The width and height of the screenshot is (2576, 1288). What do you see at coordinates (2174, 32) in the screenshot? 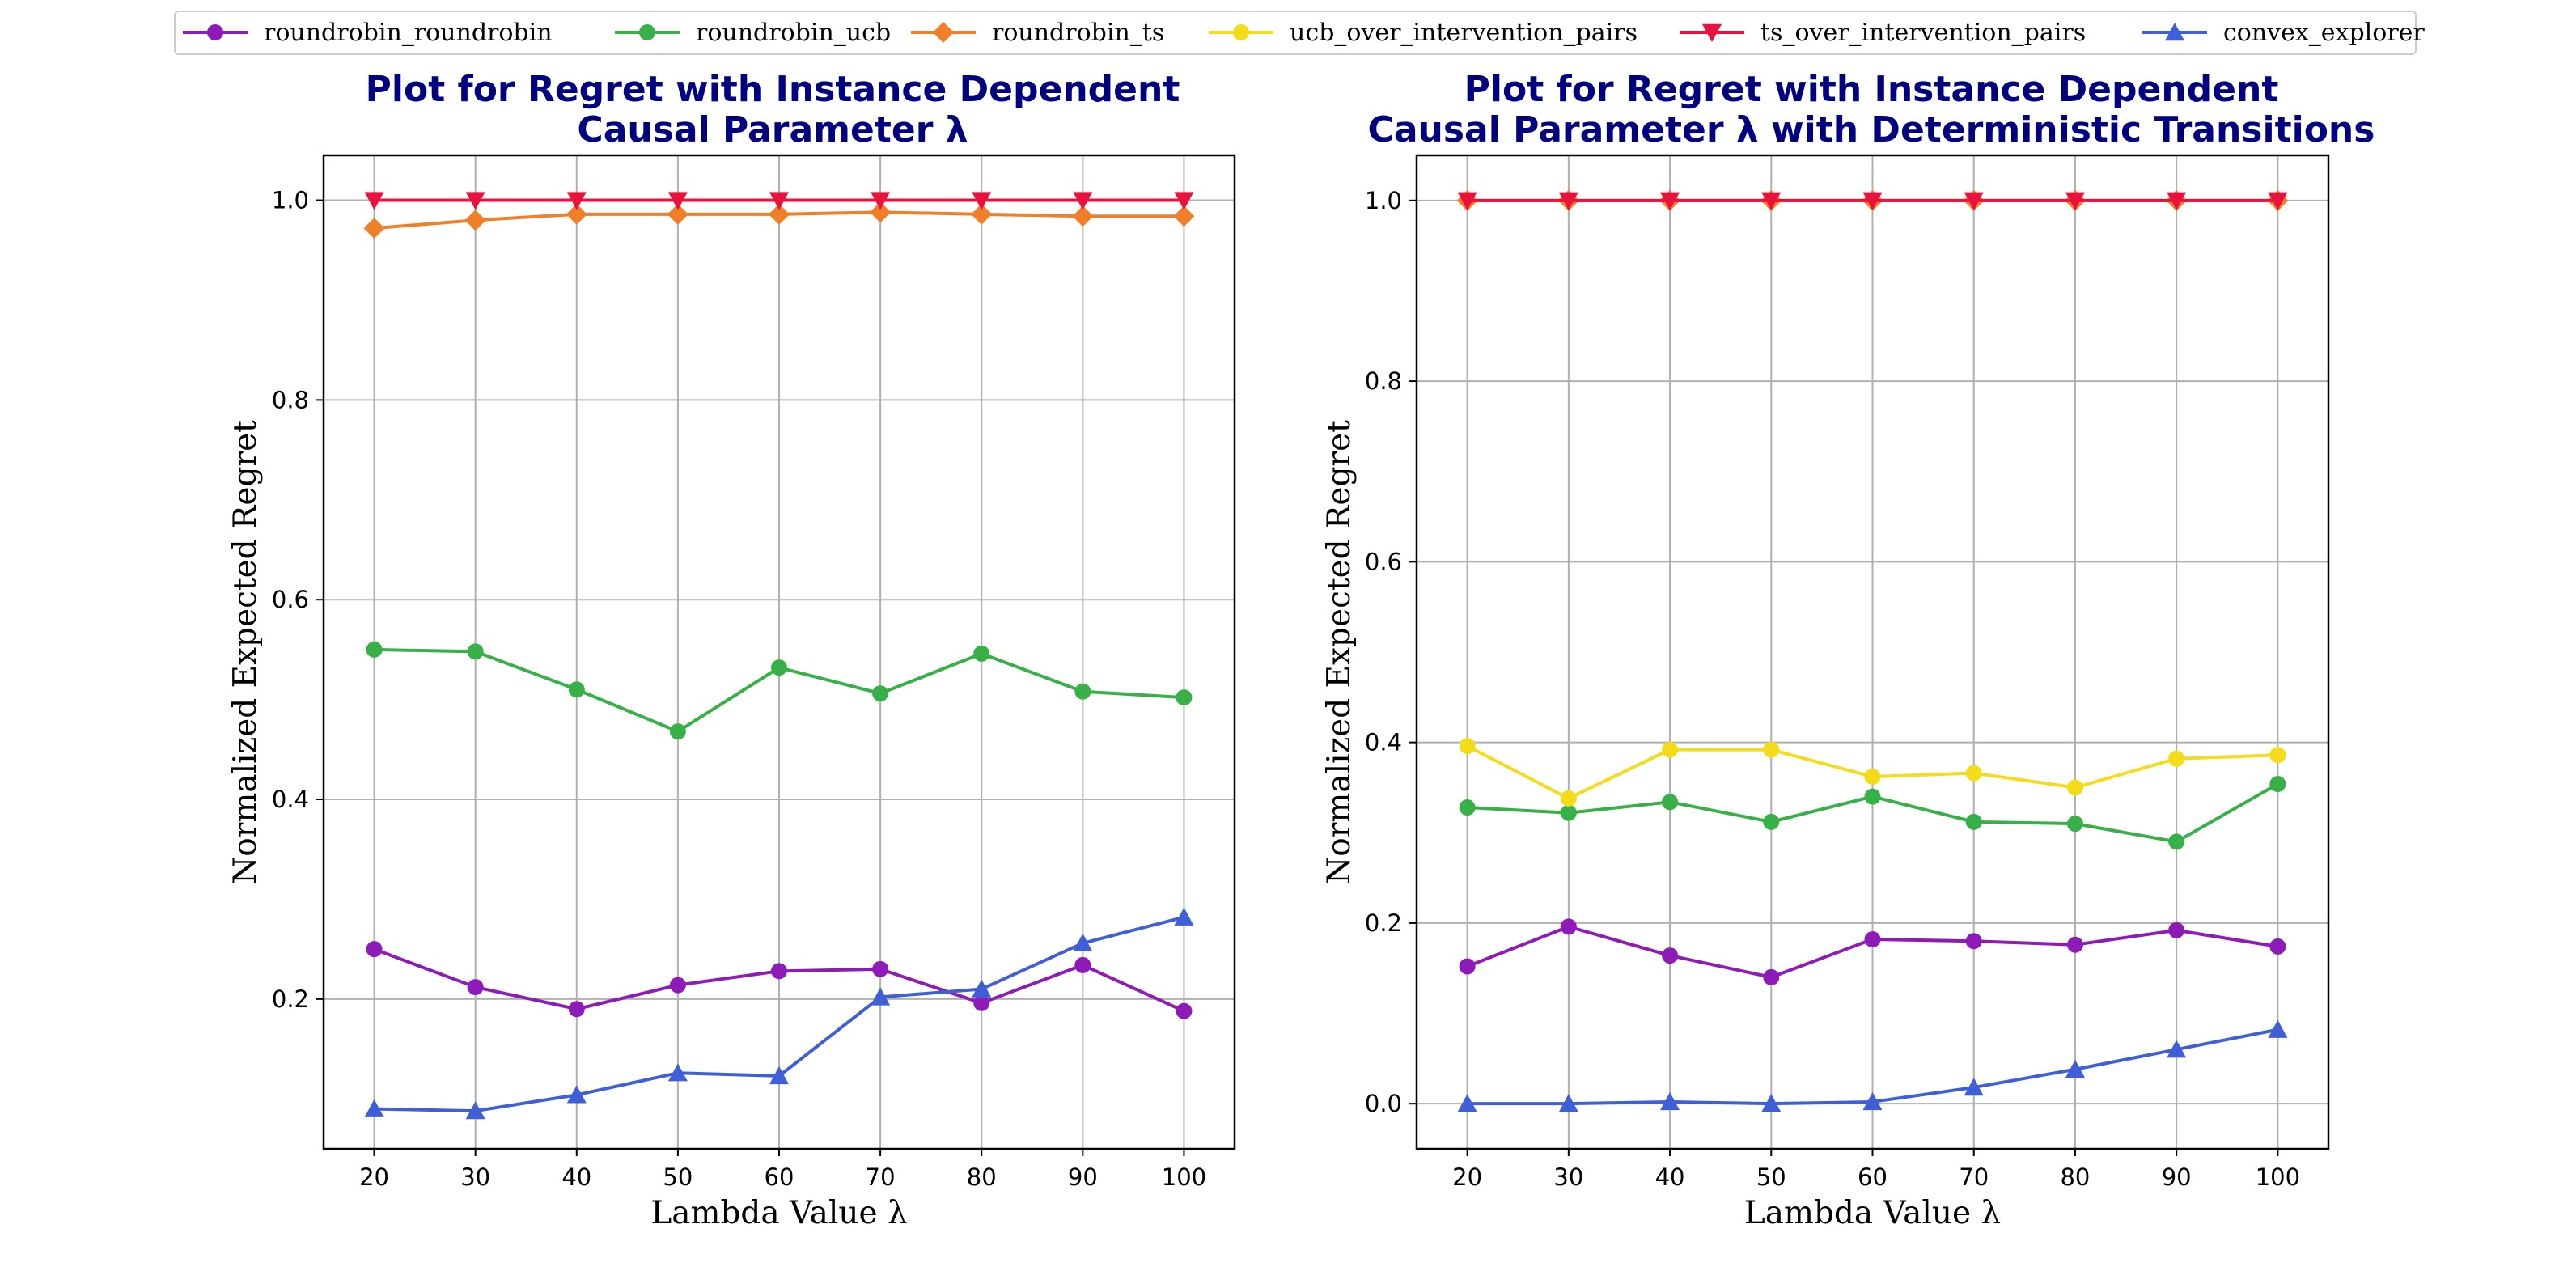
I see `legend-marker-convex-explorer` at bounding box center [2174, 32].